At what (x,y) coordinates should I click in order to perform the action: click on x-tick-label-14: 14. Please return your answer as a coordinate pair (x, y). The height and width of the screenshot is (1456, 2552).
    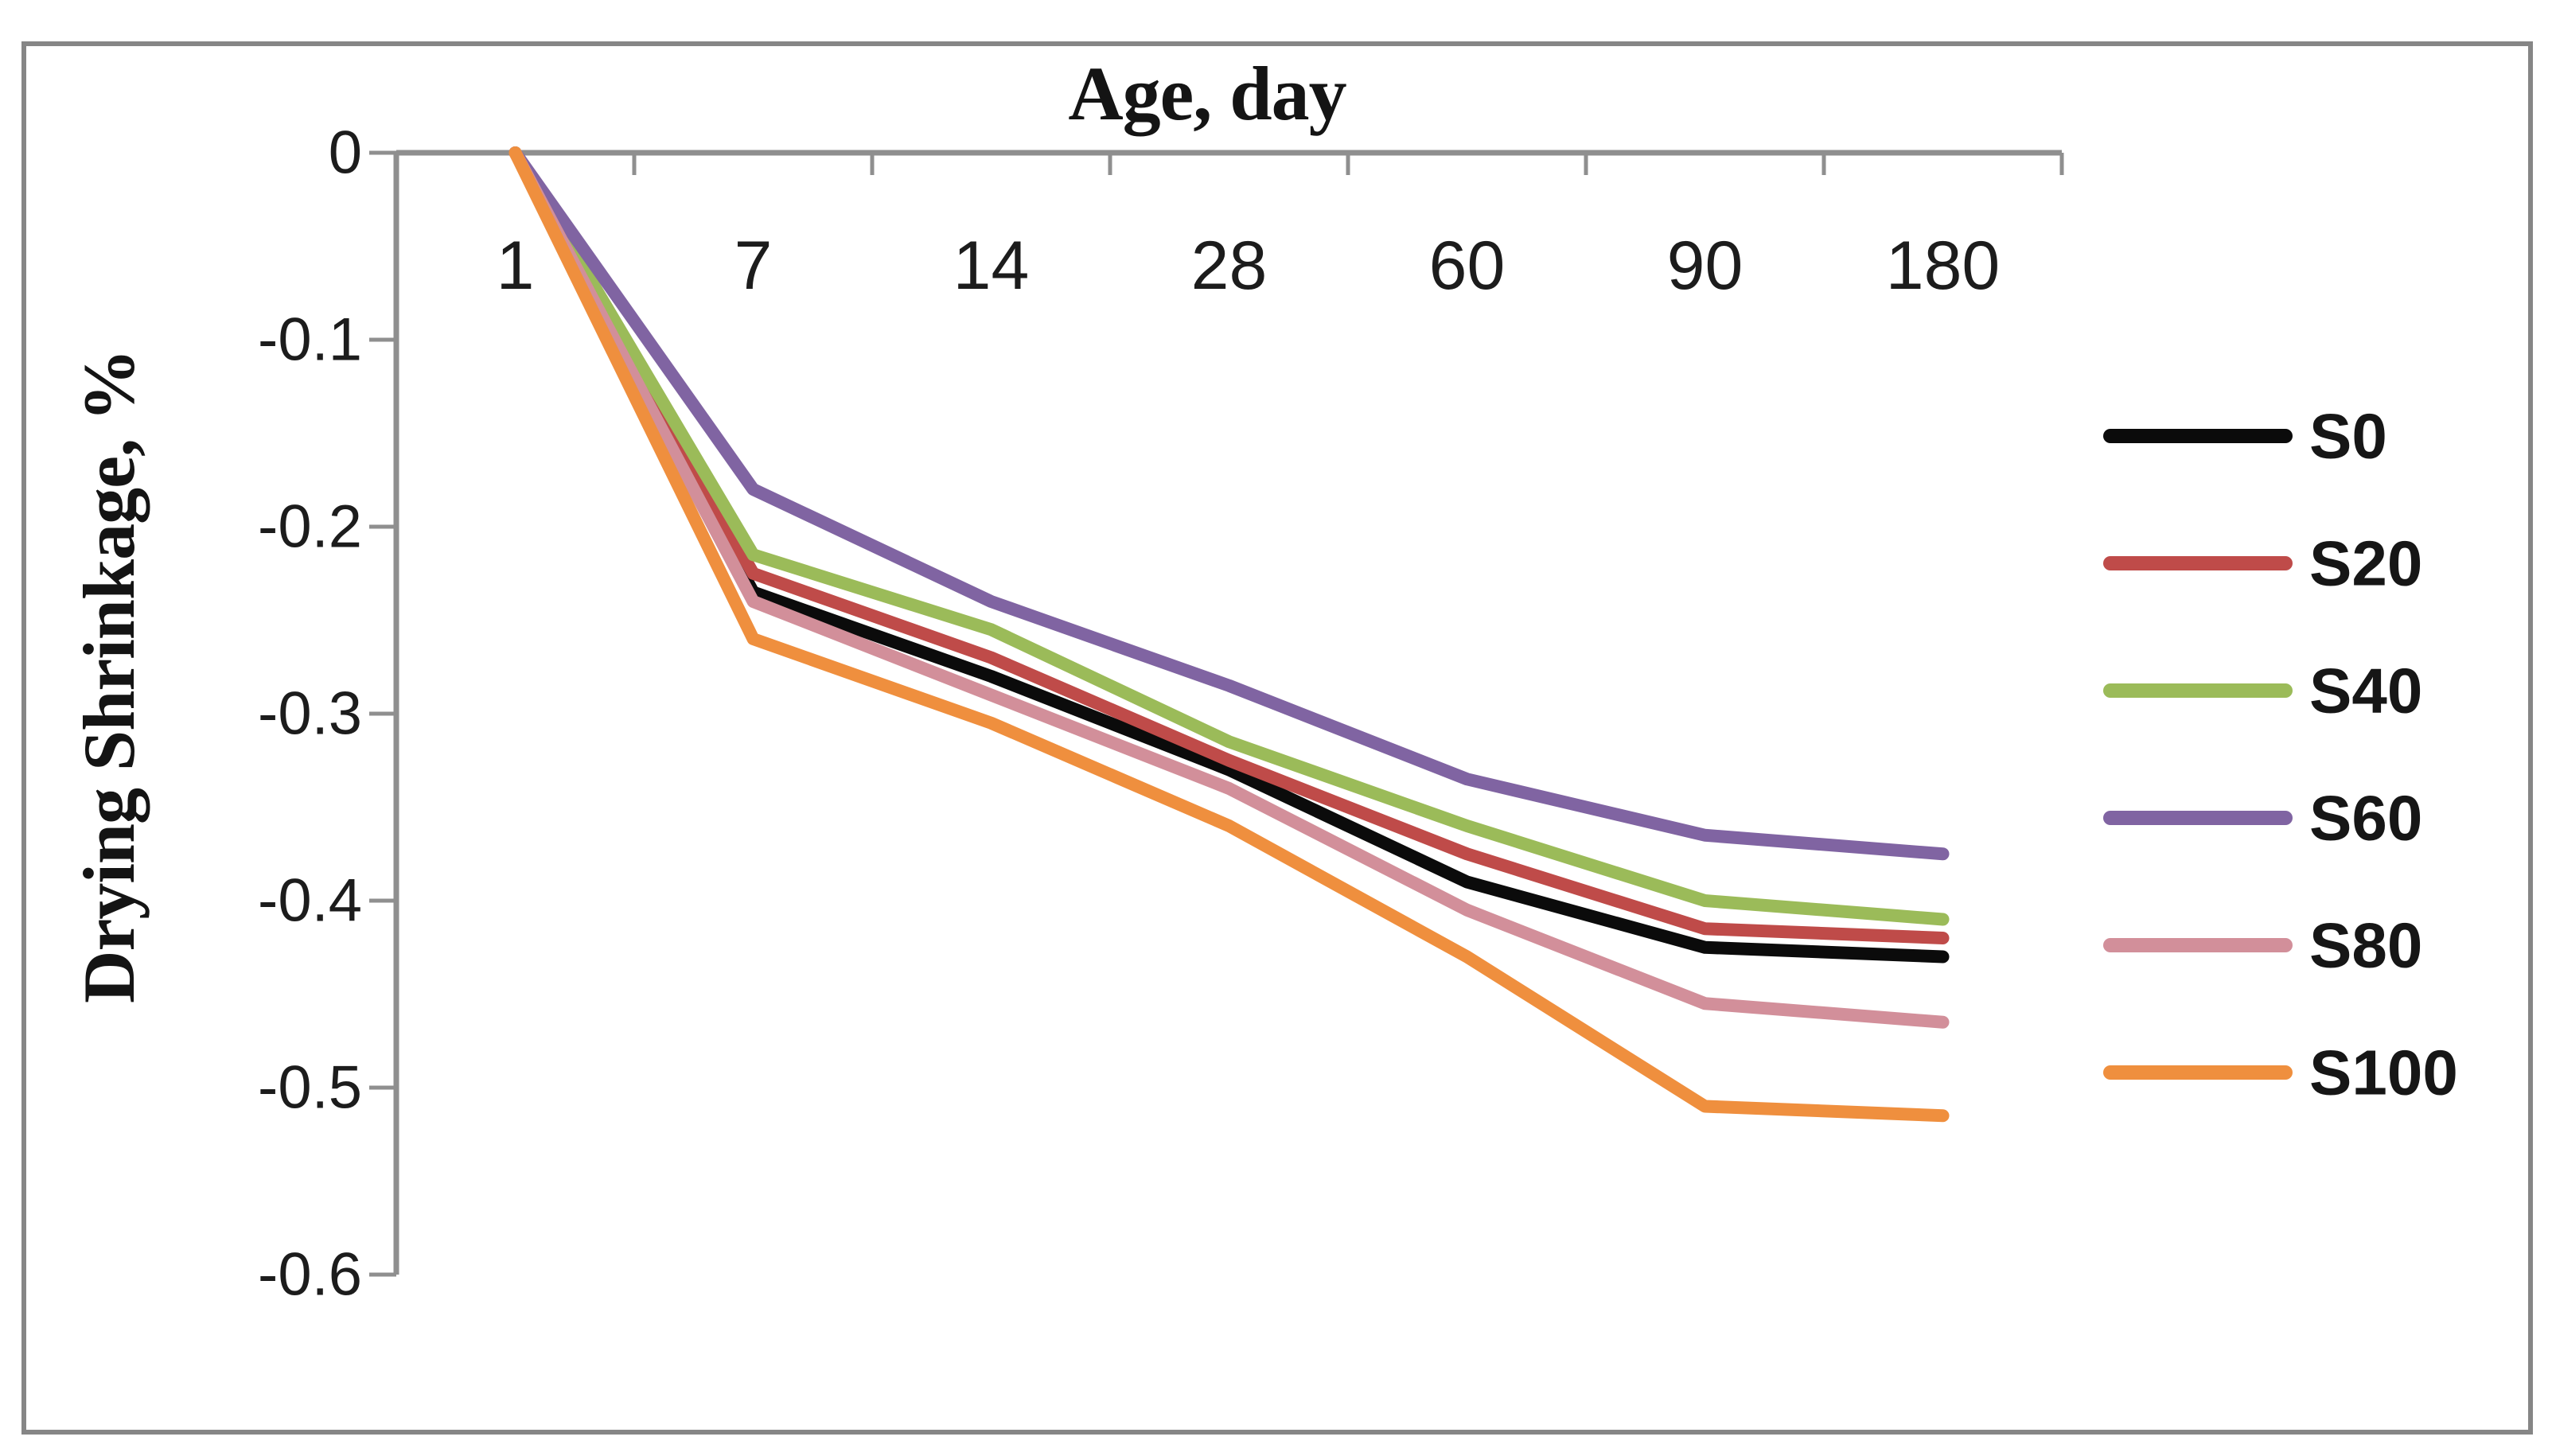
    Looking at the image, I should click on (991, 266).